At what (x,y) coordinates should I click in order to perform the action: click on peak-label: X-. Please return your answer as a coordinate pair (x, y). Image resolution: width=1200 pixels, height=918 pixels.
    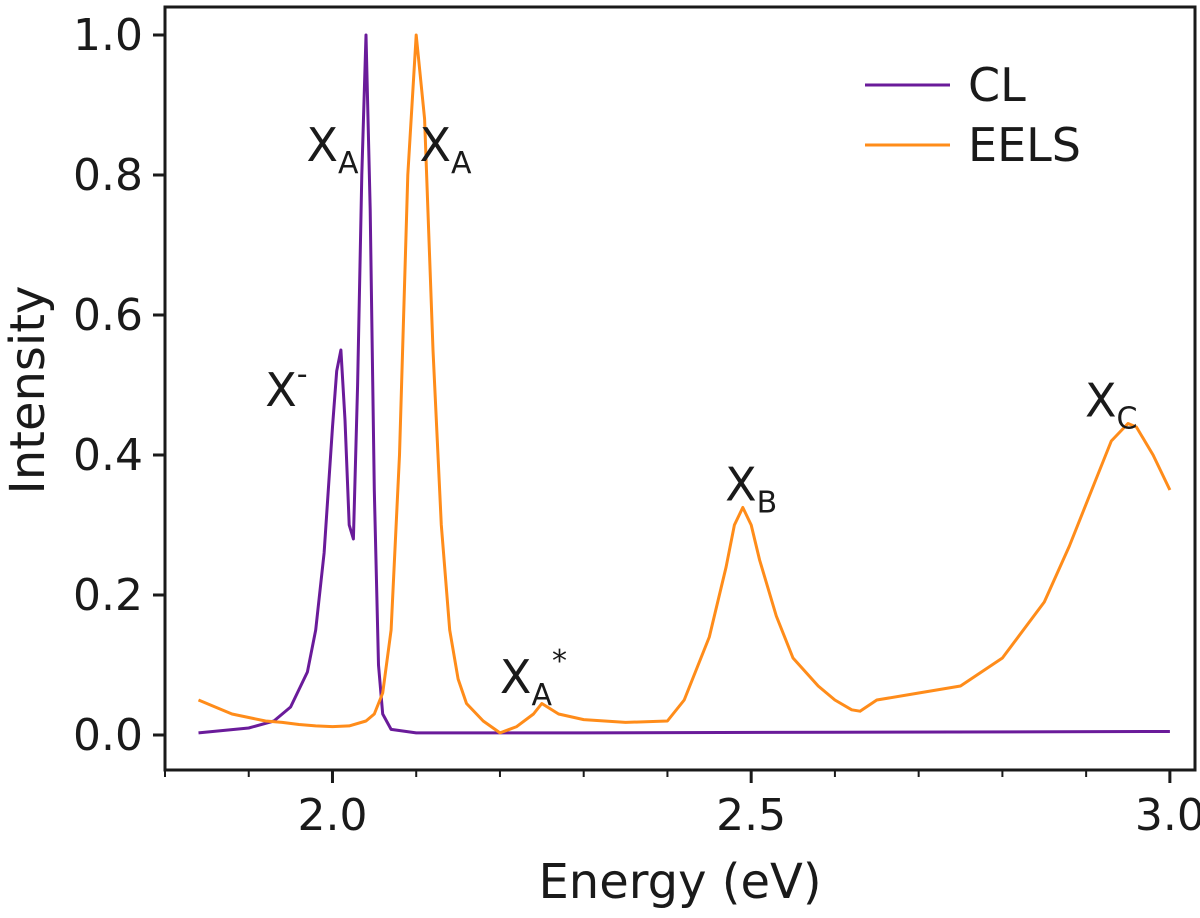
    Looking at the image, I should click on (286, 387).